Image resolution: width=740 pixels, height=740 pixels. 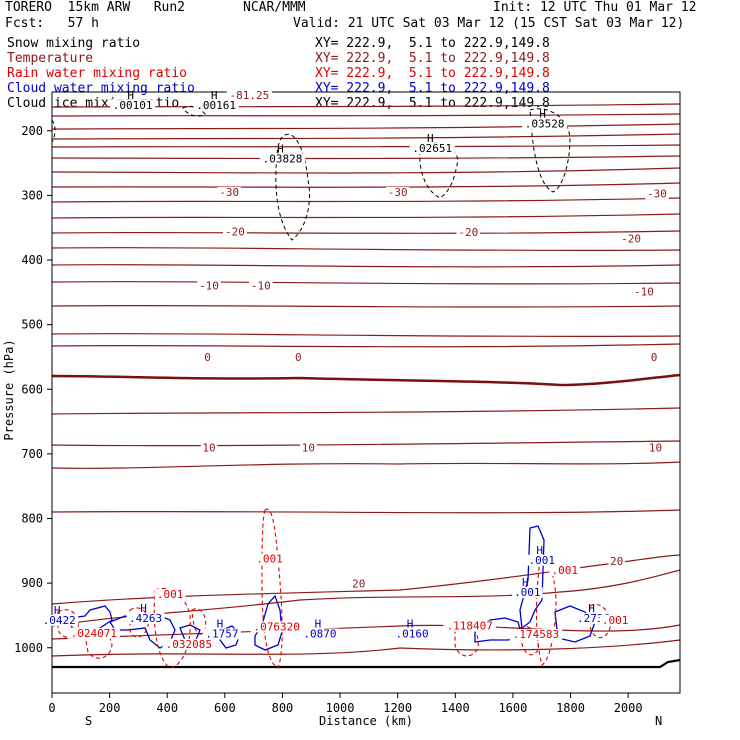 I want to click on cloud-water-label: .1757, so click(x=221, y=633).